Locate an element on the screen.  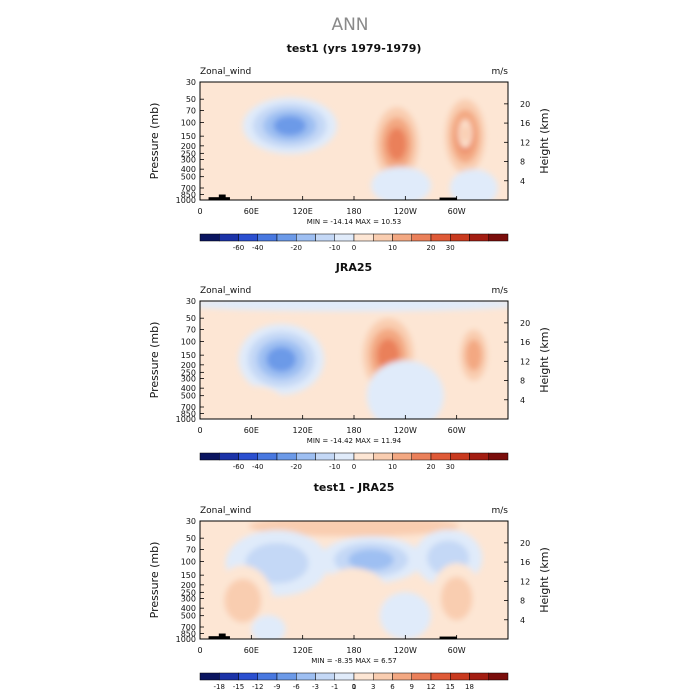
height-tick-label: 4 is located at coordinates (522, 620).